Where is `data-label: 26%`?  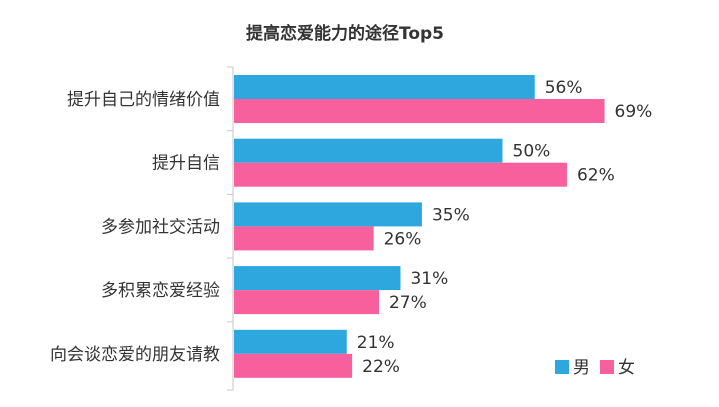
data-label: 26% is located at coordinates (403, 239).